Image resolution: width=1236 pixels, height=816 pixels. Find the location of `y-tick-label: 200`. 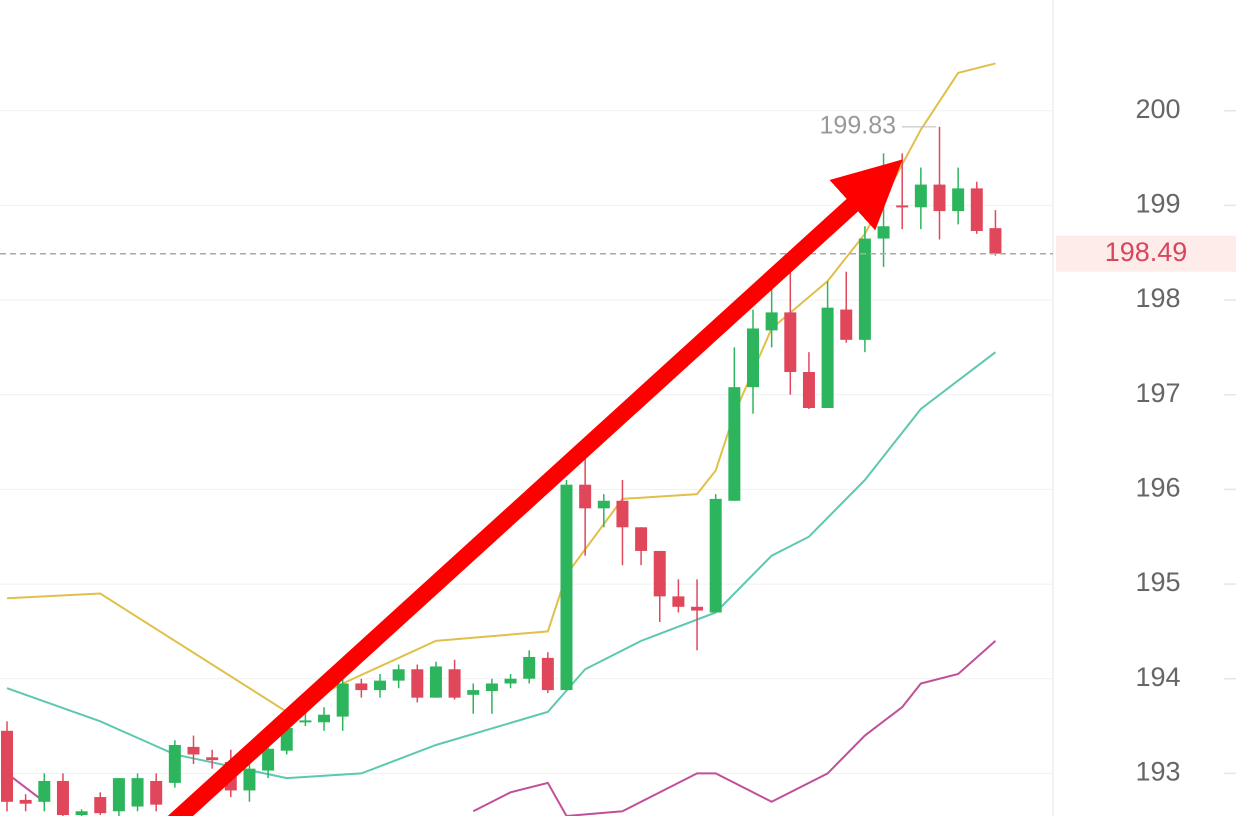

y-tick-label: 200 is located at coordinates (1157, 109).